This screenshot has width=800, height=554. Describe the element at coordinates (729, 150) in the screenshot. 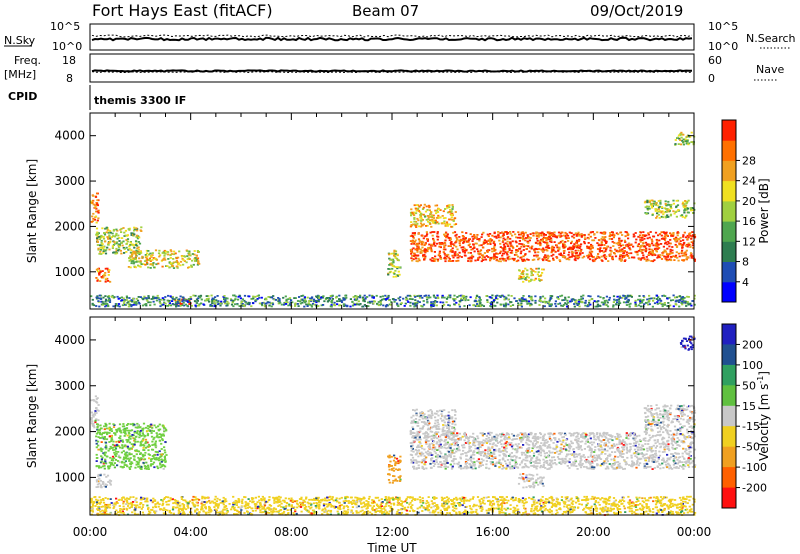

I see `colorbar-segment` at that location.